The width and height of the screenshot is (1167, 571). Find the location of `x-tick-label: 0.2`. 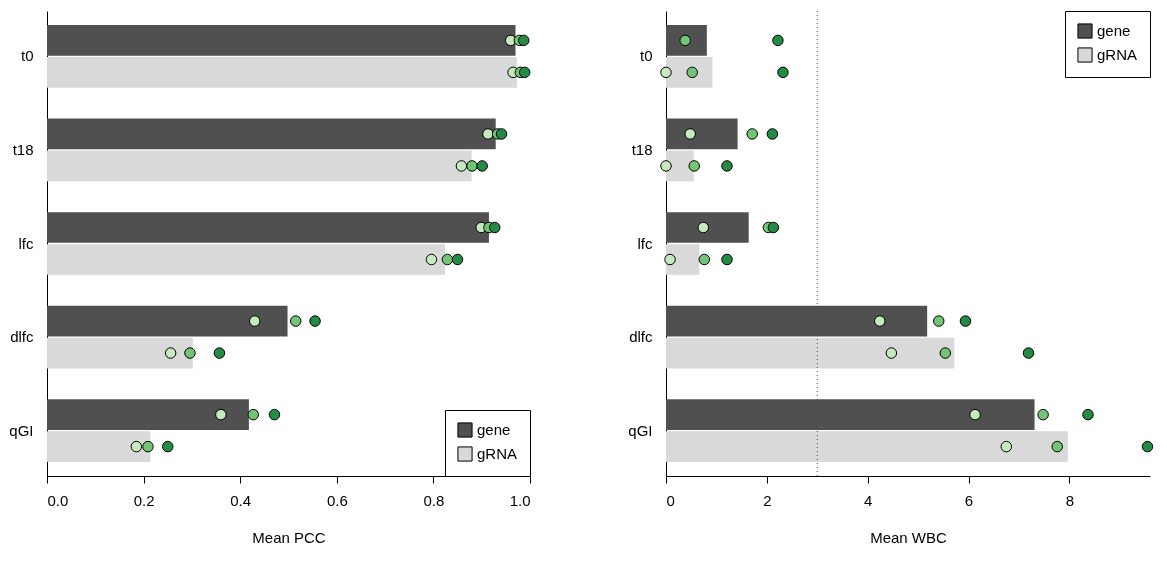

x-tick-label: 0.2 is located at coordinates (144, 500).